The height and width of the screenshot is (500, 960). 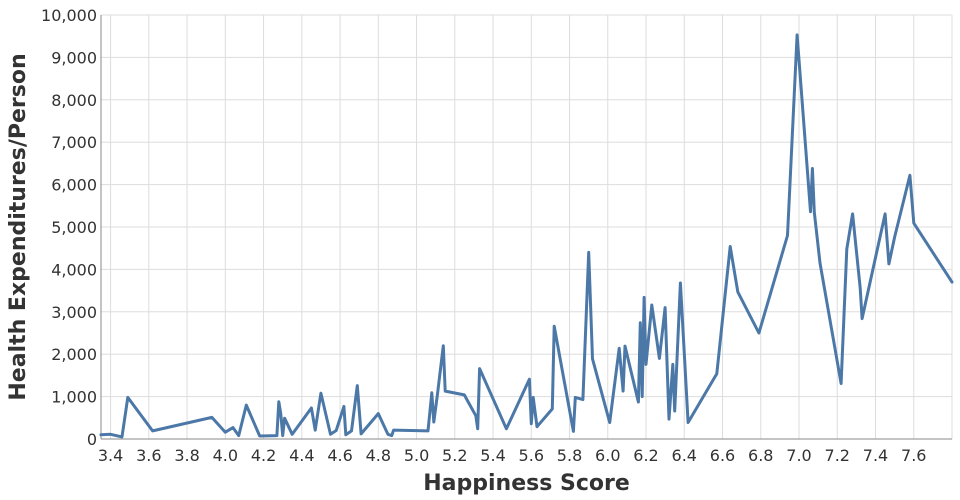 I want to click on y-tick-label: 8,000, so click(x=74, y=100).